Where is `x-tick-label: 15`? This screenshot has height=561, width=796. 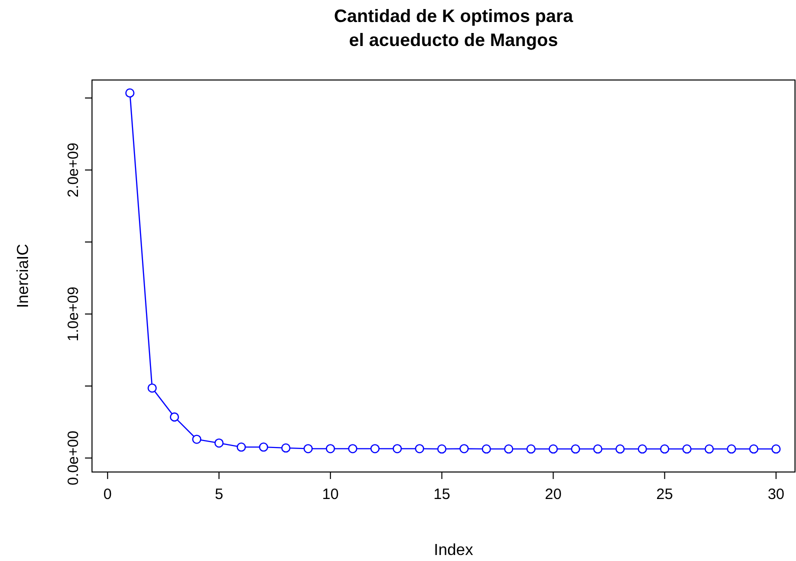 x-tick-label: 15 is located at coordinates (441, 494).